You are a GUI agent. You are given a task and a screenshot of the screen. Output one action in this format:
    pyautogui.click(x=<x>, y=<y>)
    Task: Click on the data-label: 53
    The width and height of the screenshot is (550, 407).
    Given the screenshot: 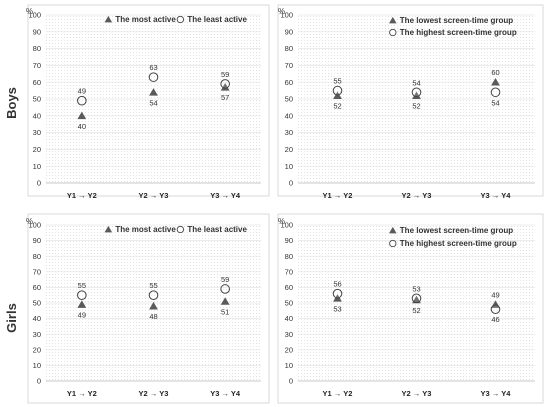 What is the action you would take?
    pyautogui.click(x=337, y=308)
    